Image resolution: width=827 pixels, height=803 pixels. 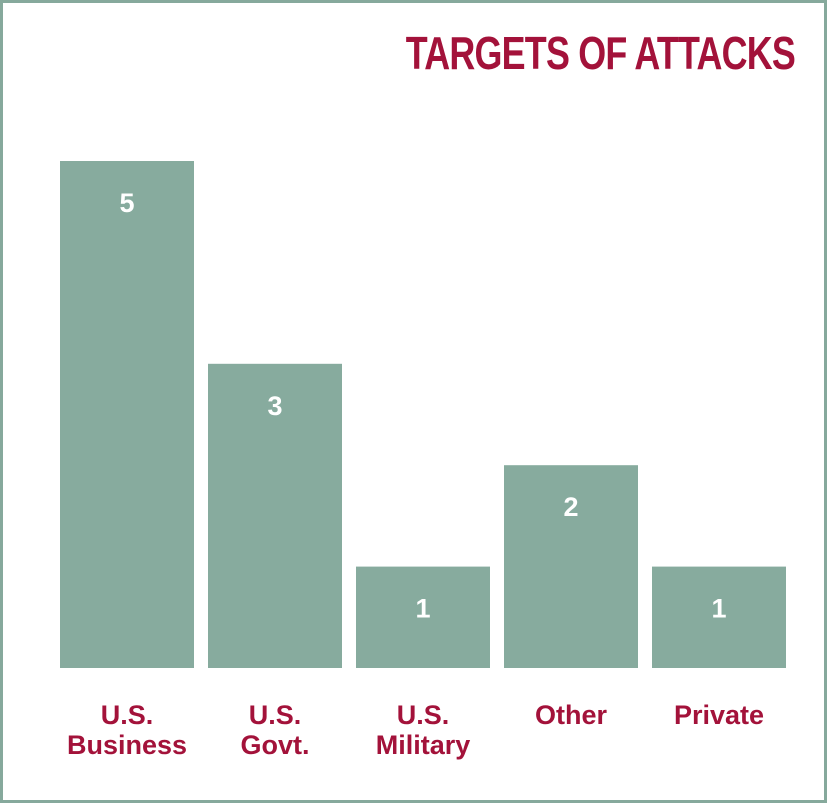 I want to click on category-label: Other, so click(x=571, y=715).